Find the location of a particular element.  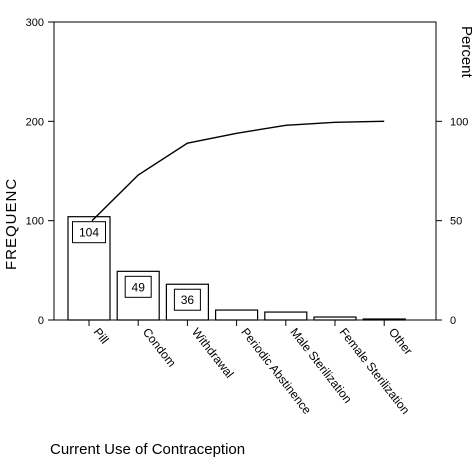

y-axis-label-right: Percent is located at coordinates (466, 52).